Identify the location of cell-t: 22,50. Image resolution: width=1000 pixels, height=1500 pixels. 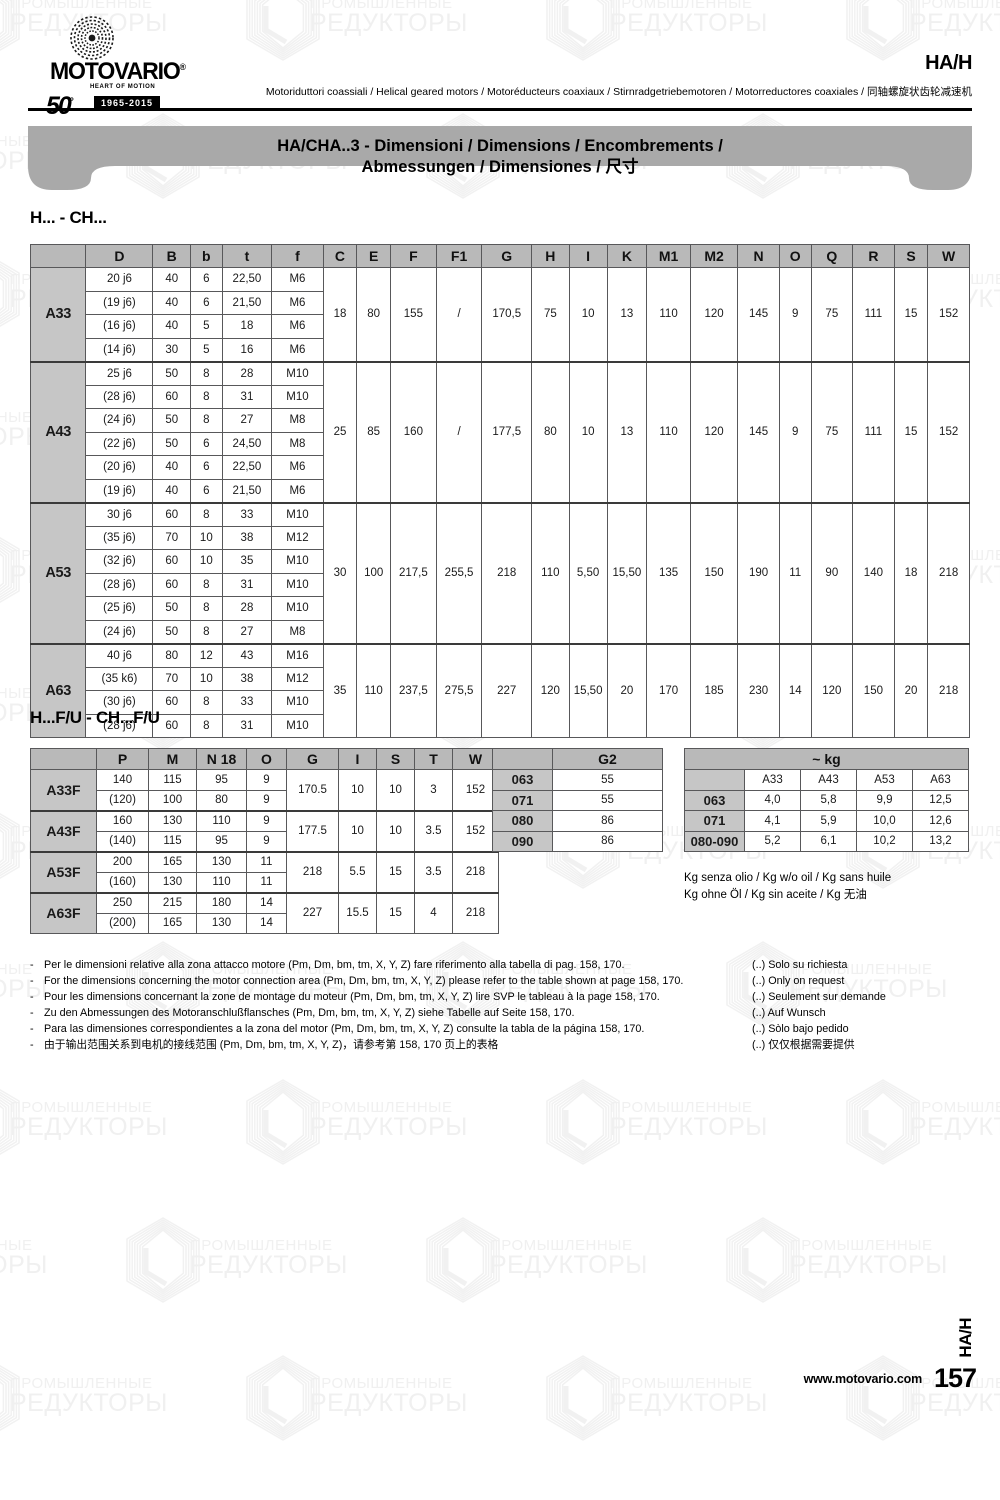
(247, 467).